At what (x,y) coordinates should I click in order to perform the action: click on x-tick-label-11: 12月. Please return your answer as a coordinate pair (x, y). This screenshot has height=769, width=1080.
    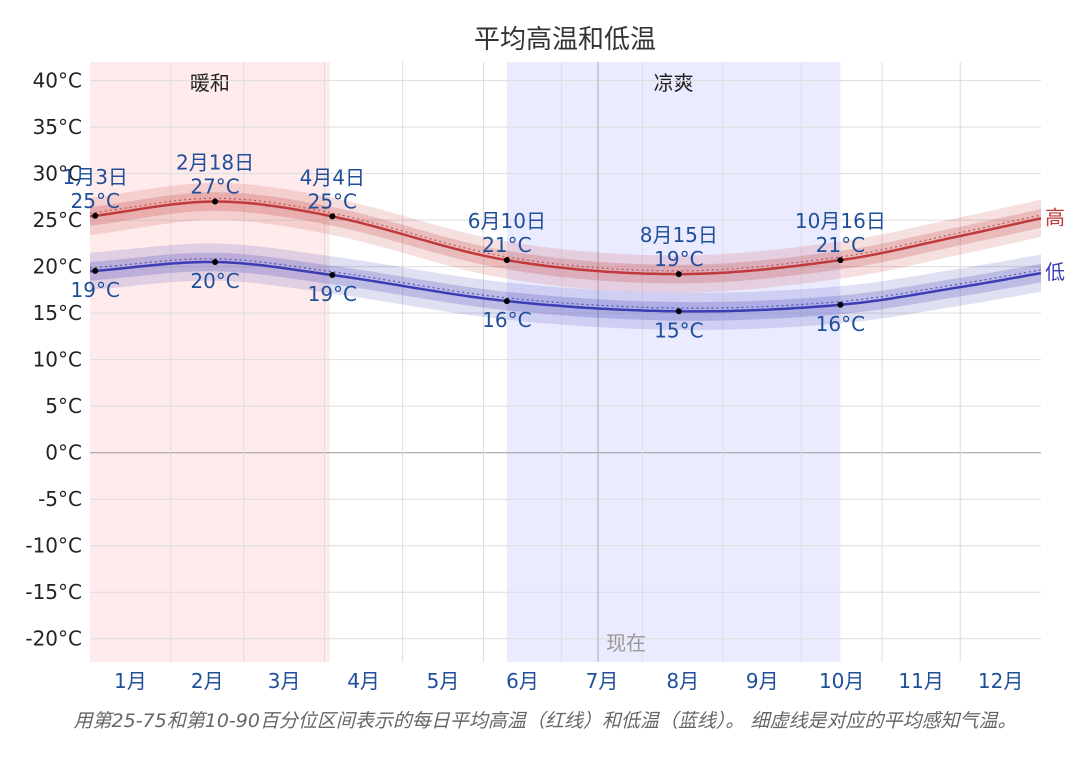
    Looking at the image, I should click on (1000, 681).